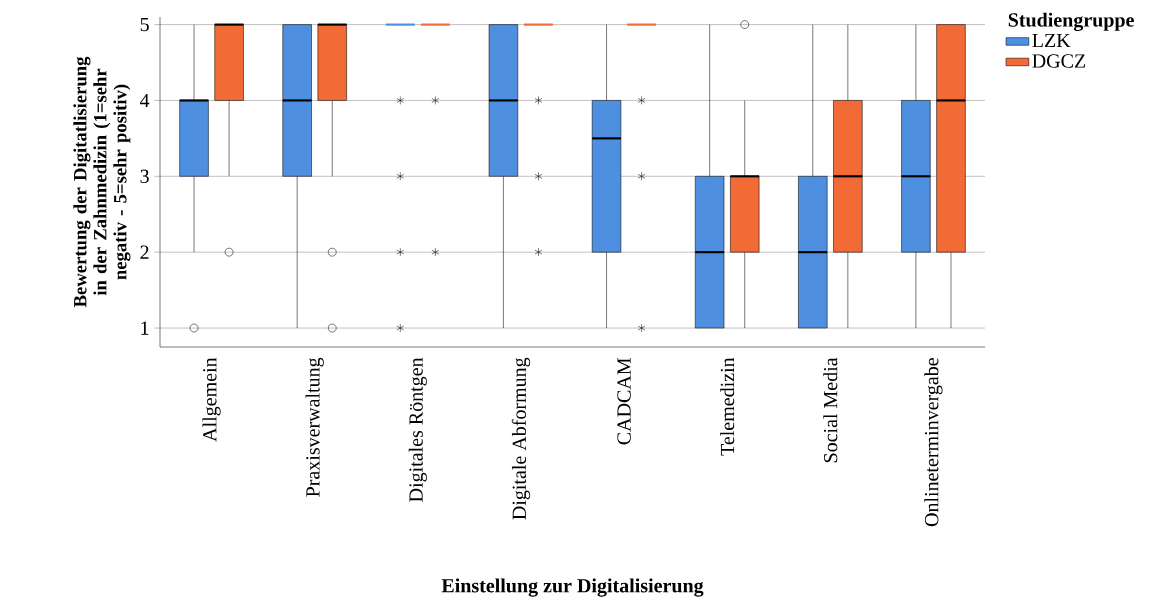 The image size is (1164, 615). I want to click on x-tick-label: Onlineterminvergabe, so click(933, 442).